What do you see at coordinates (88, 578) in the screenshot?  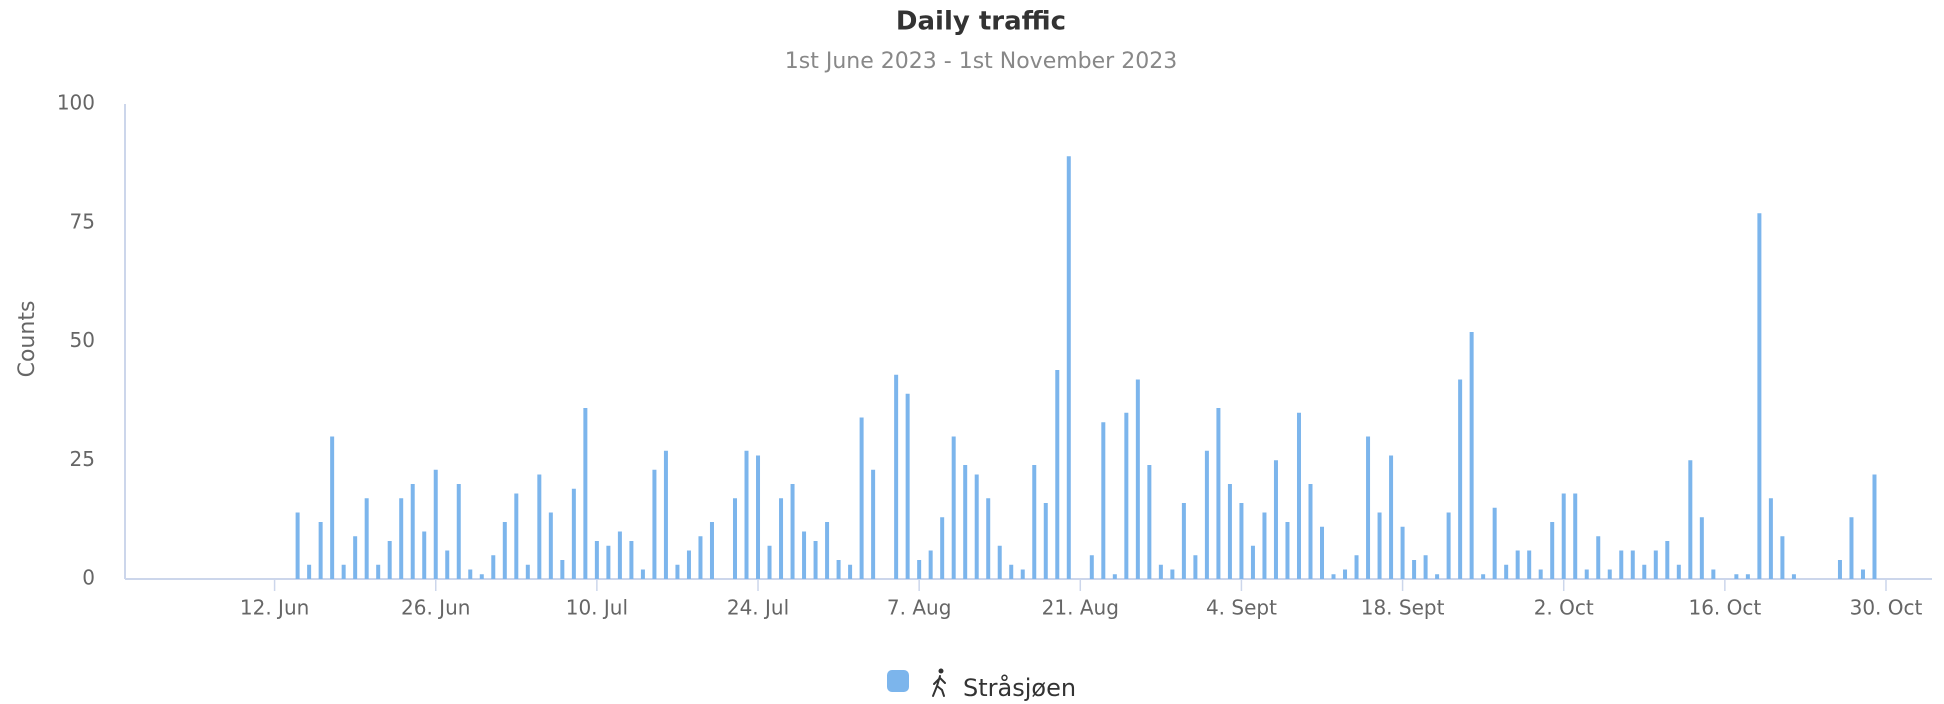 I see `y-tick-label: 0` at bounding box center [88, 578].